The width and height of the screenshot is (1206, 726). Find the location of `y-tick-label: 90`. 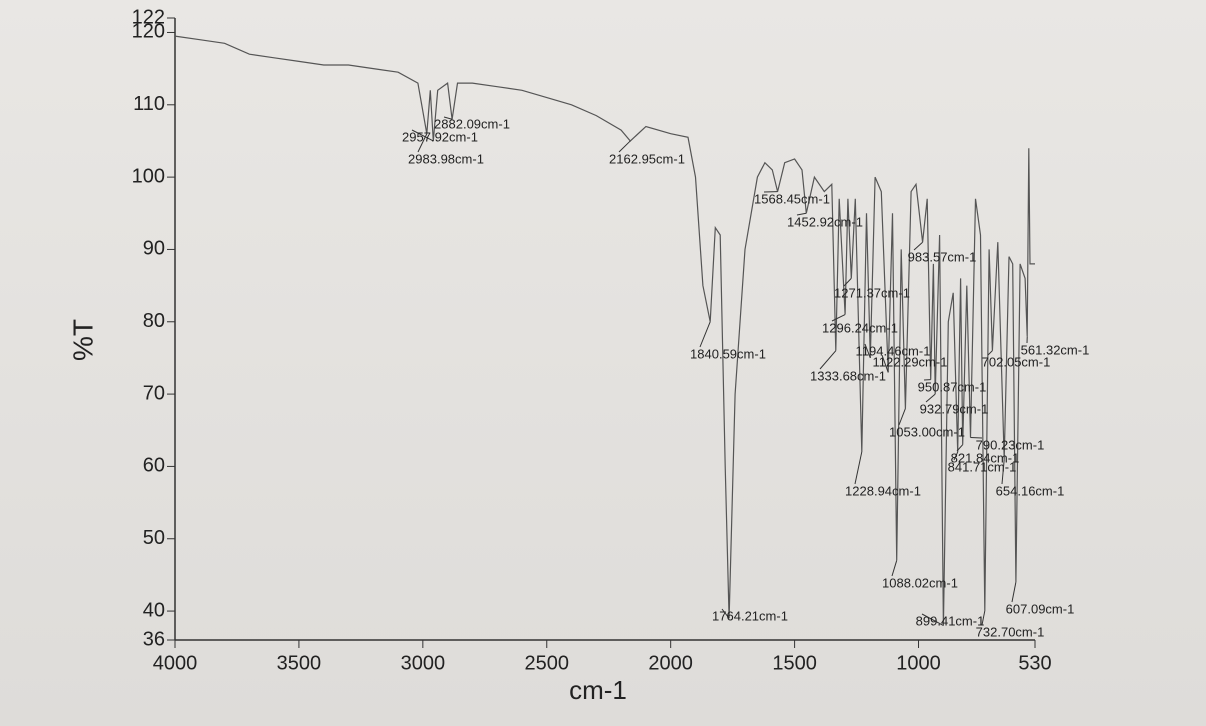

y-tick-label: 90 is located at coordinates (154, 249).